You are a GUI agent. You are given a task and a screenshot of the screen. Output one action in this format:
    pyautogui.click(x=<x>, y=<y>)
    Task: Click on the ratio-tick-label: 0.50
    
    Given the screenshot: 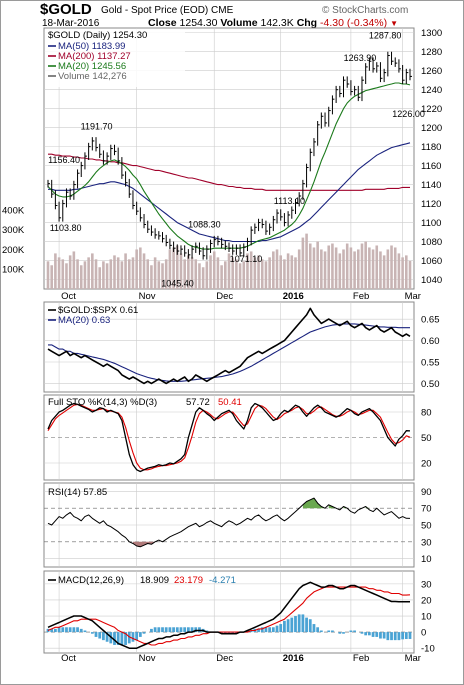 What is the action you would take?
    pyautogui.click(x=430, y=384)
    